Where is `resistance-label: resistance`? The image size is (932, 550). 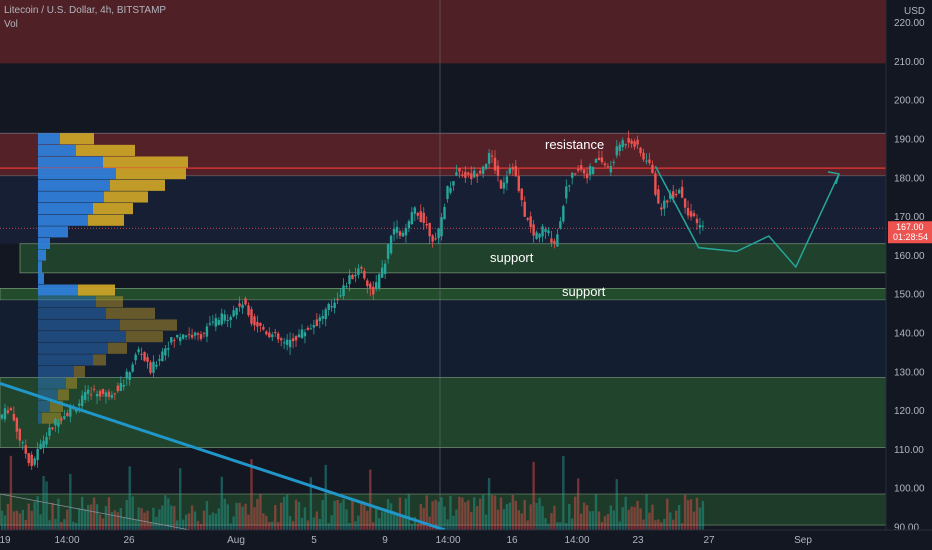
resistance-label: resistance is located at coordinates (574, 144).